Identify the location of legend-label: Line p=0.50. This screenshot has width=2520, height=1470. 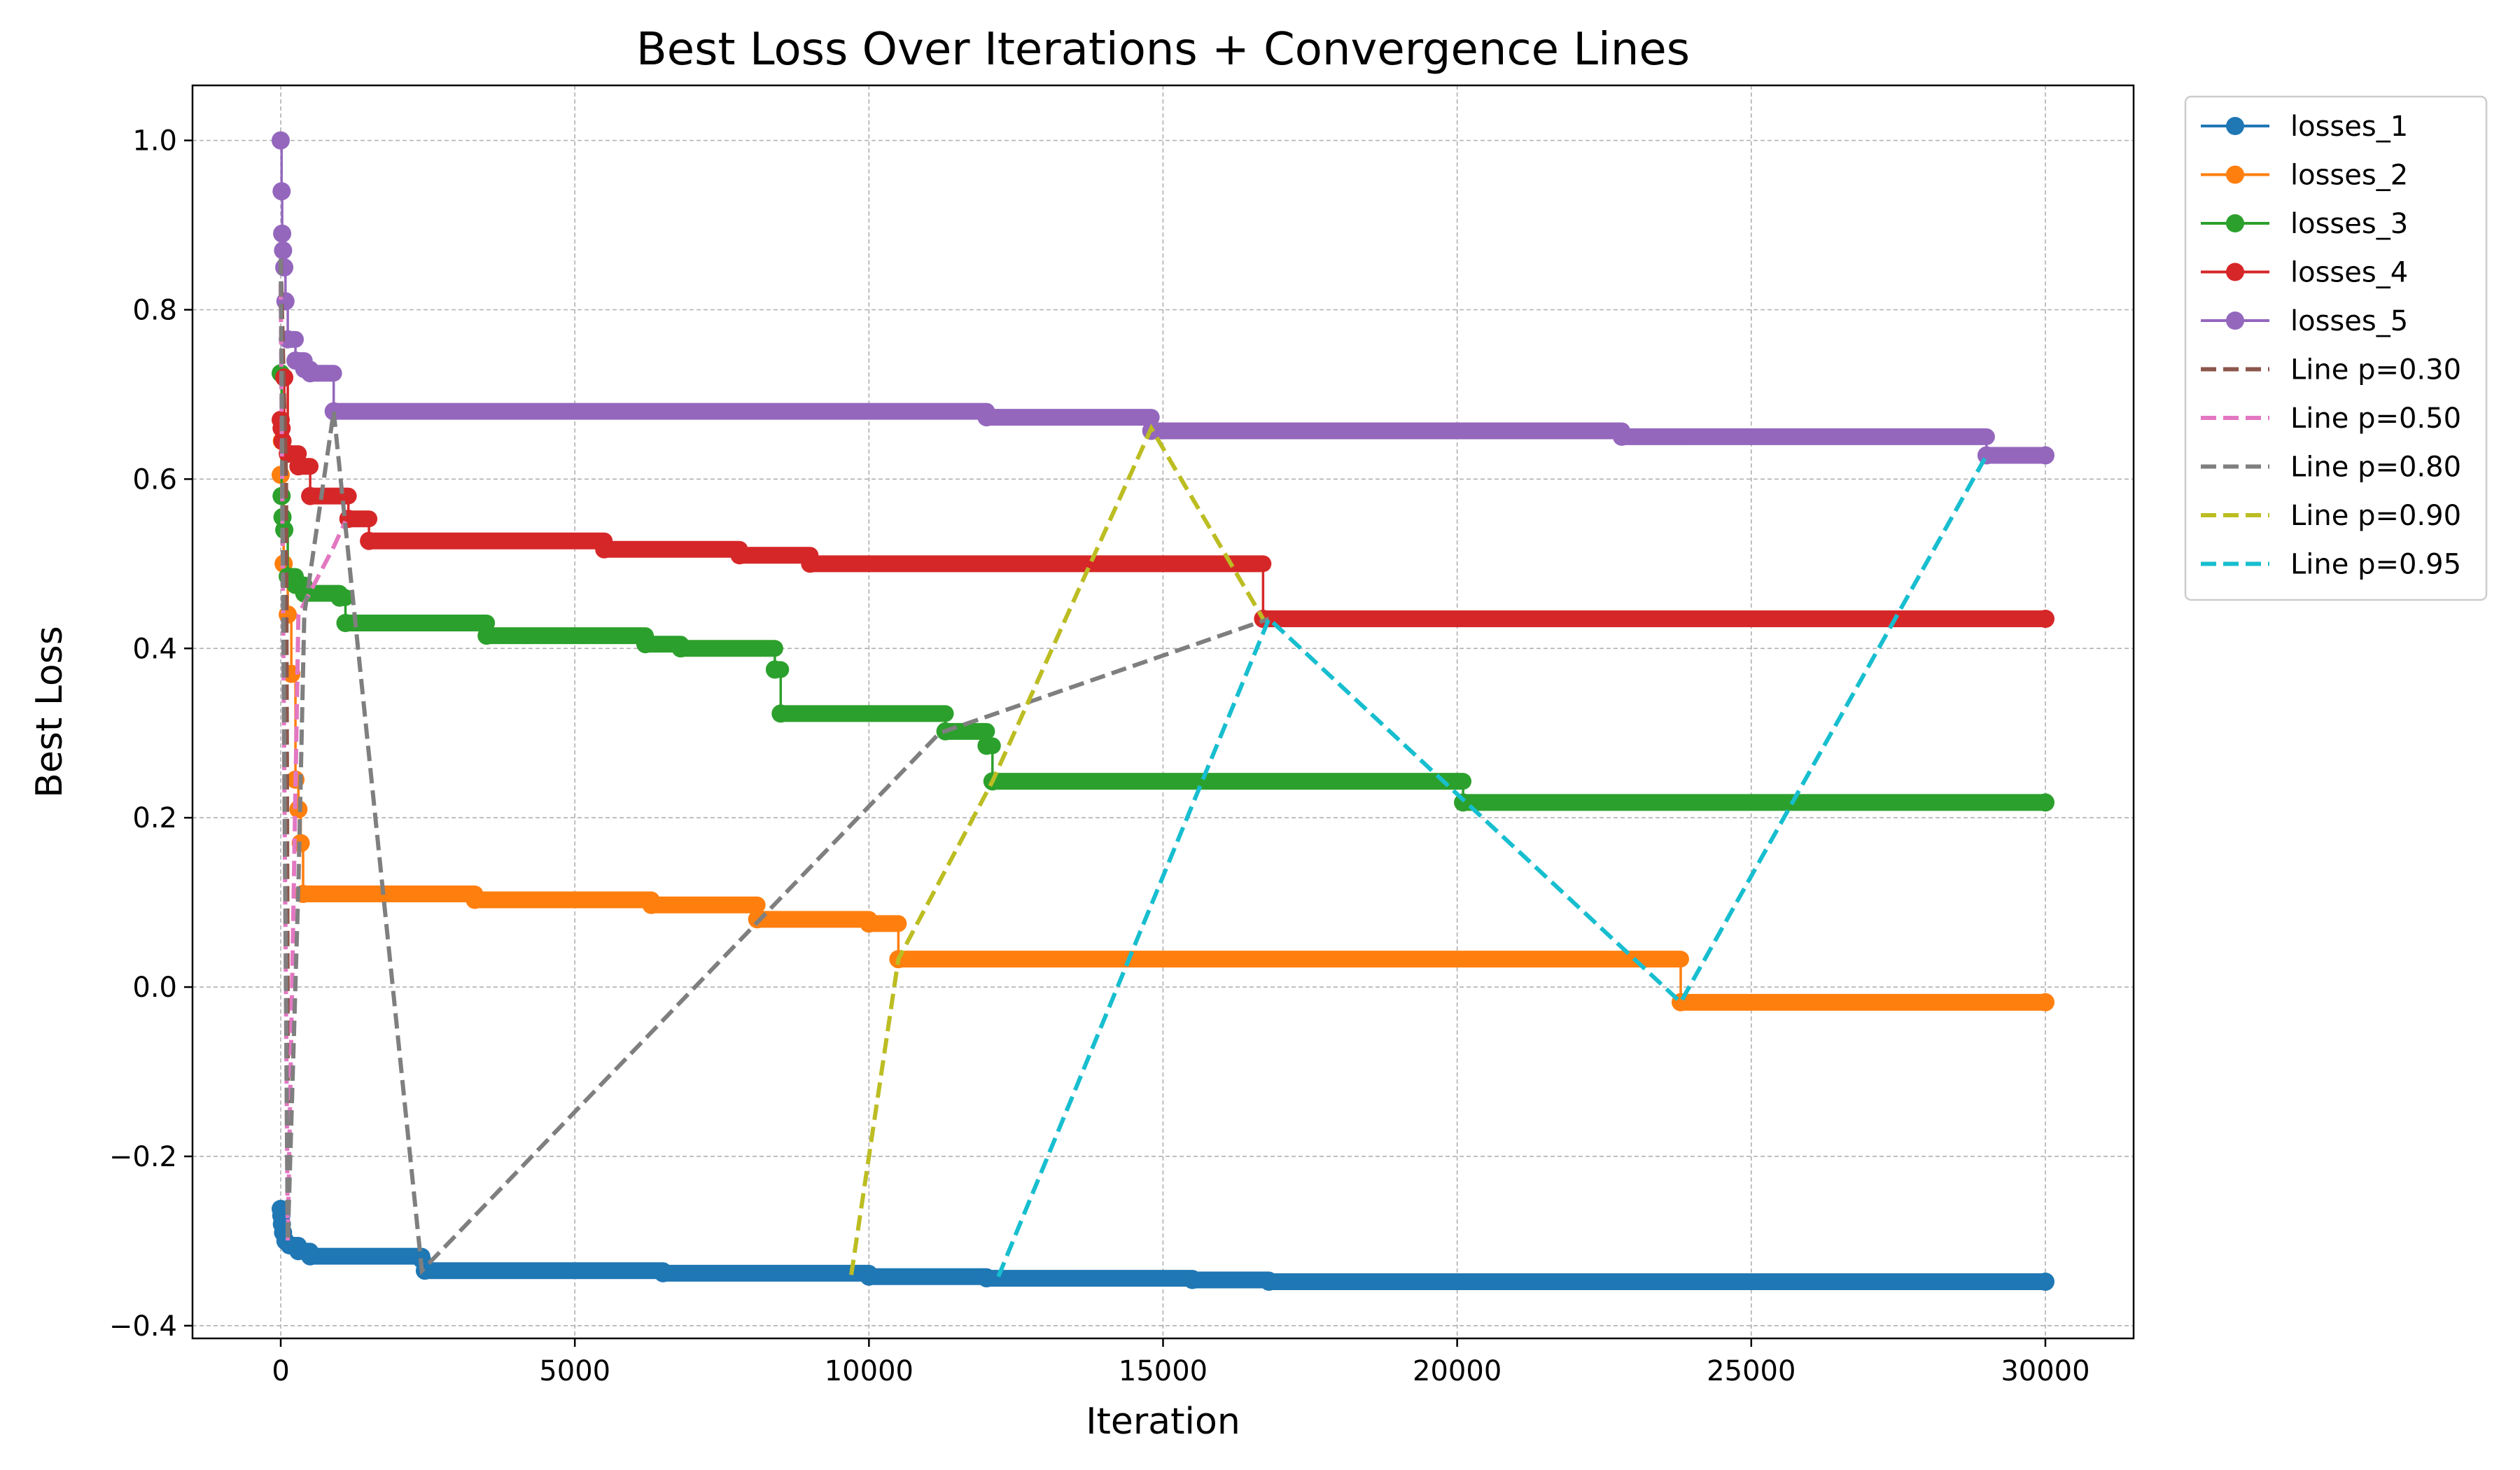
(2375, 418).